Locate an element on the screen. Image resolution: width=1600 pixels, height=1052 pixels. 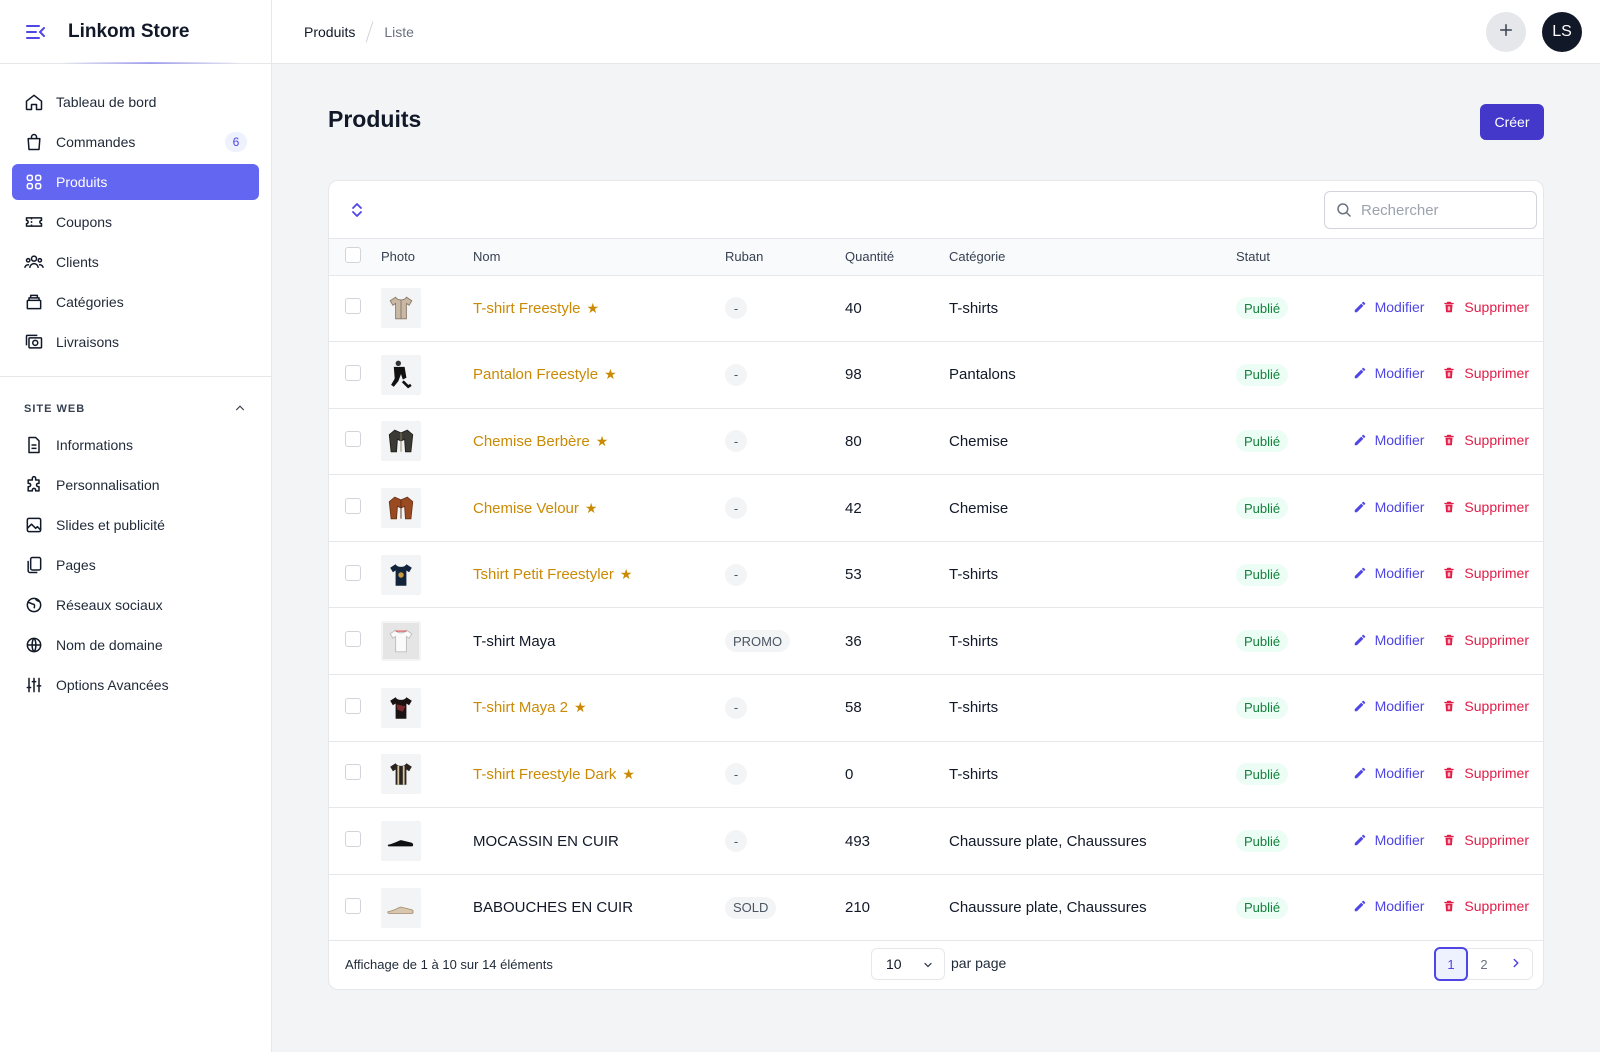
sidebar-item-label: Tableau de bord is located at coordinates (106, 102).